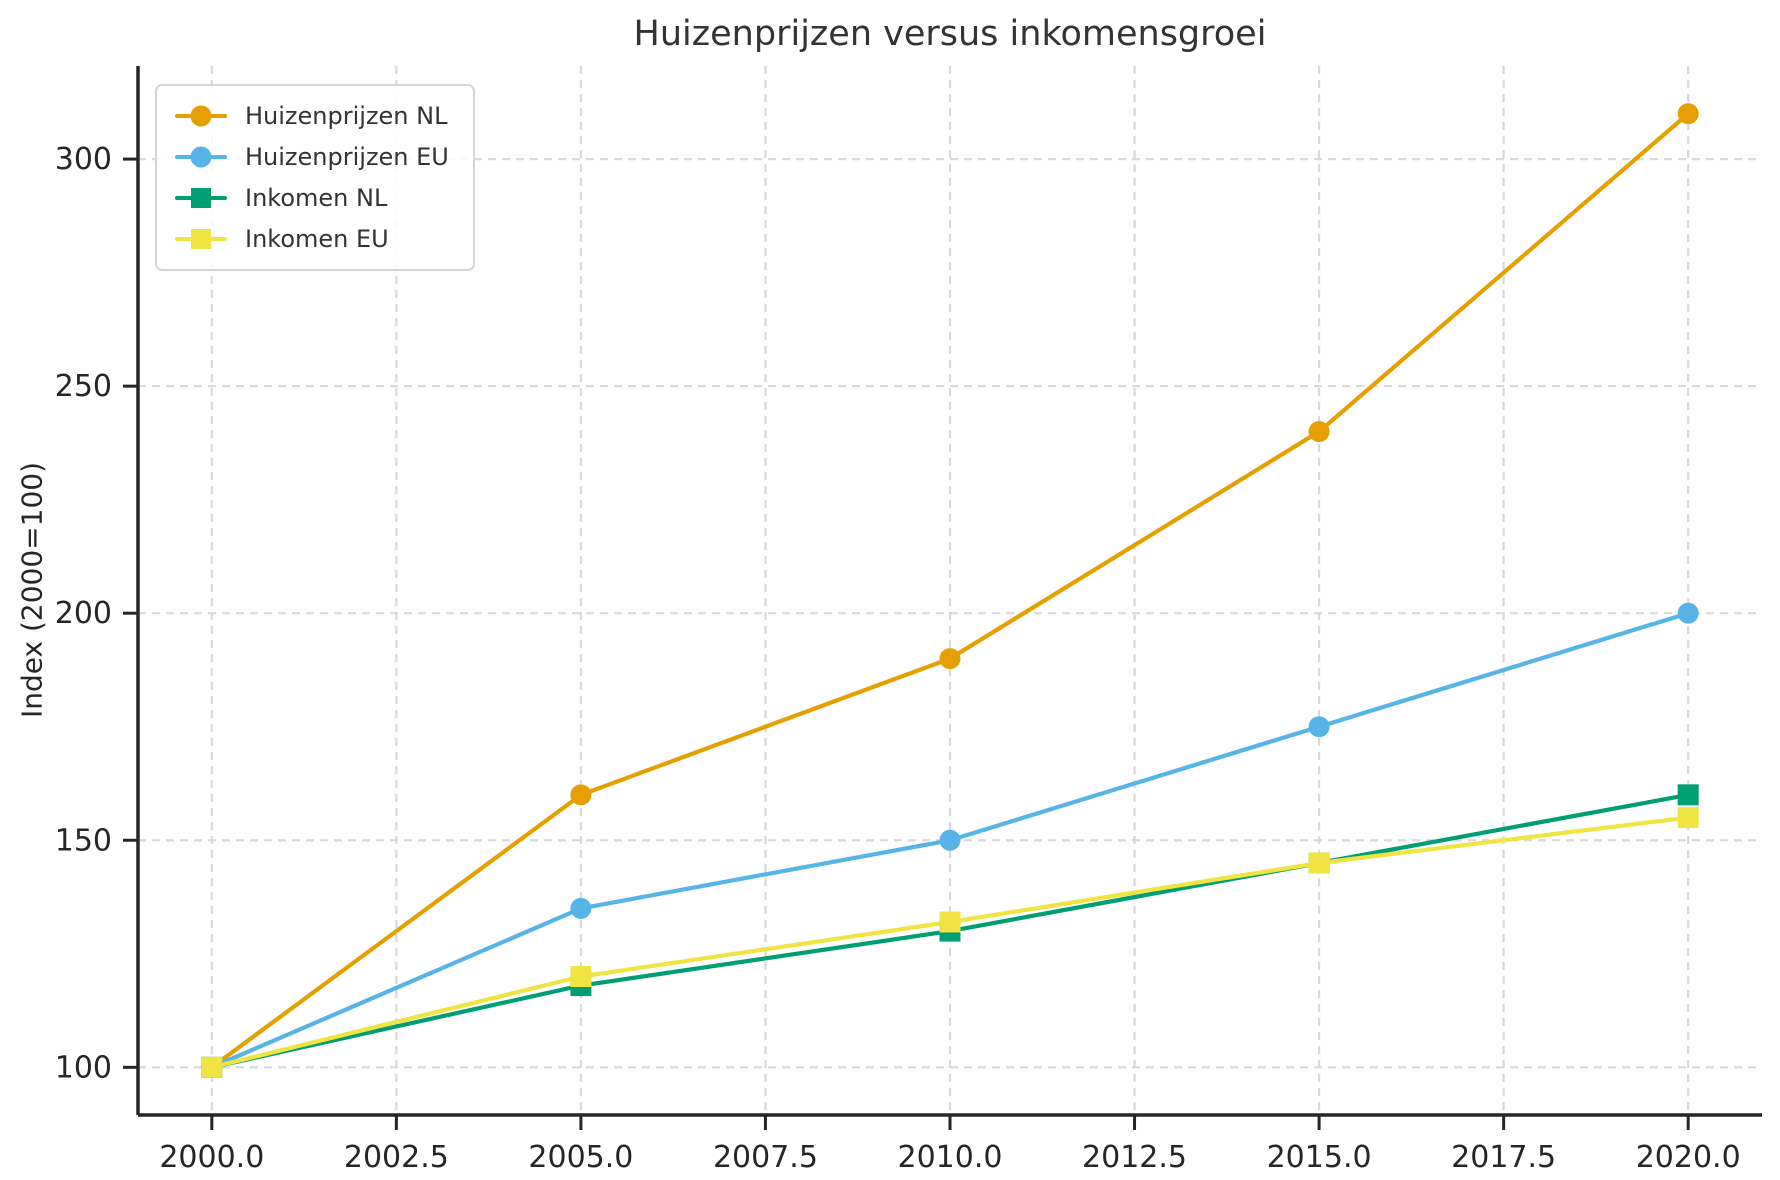 The width and height of the screenshot is (1780, 1180). I want to click on legend-item: Inkomen NL, so click(312, 198).